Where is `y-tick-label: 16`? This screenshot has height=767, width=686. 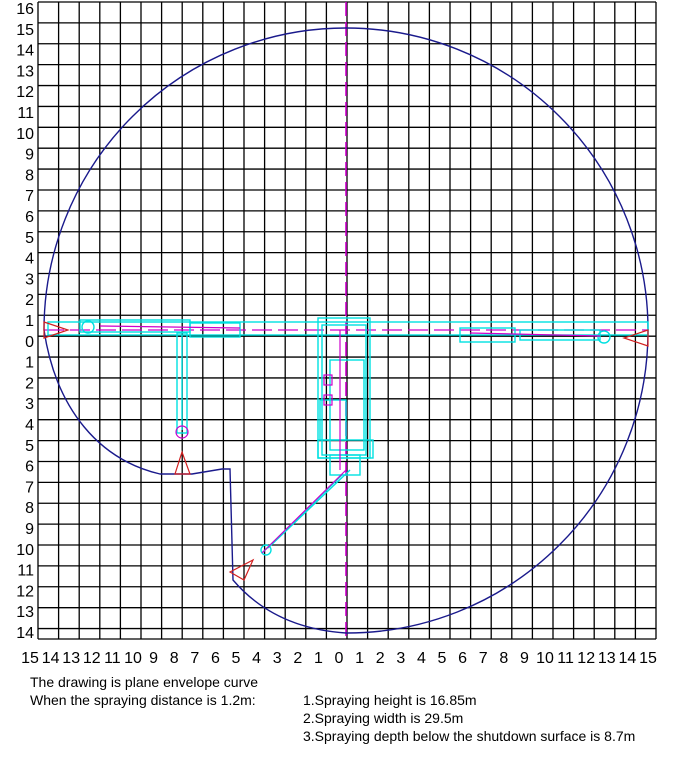 y-tick-label: 16 is located at coordinates (25, 9).